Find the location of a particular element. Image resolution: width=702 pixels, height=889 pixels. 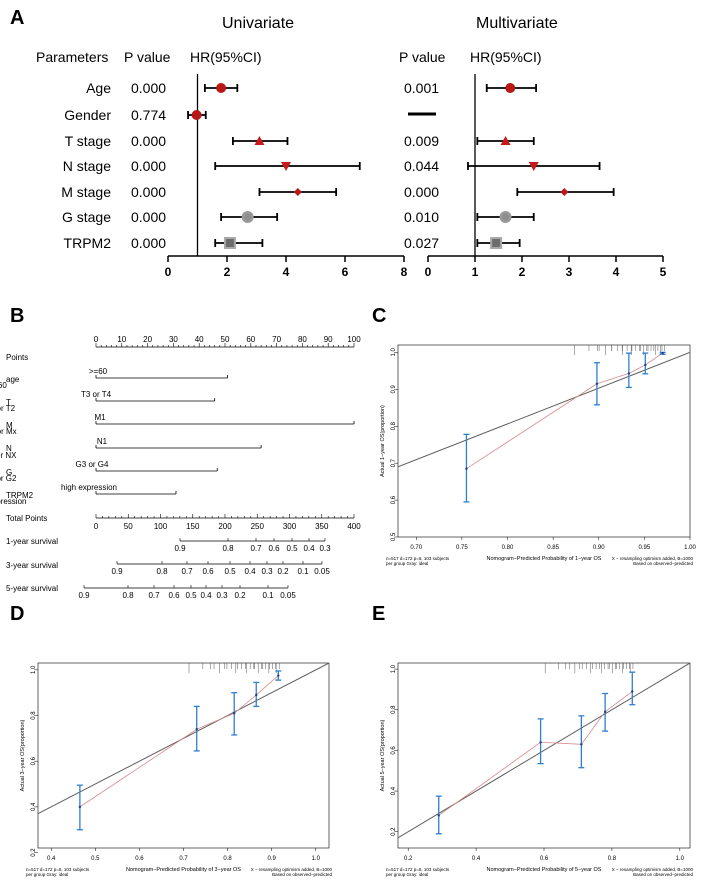

nomogram-row-label: TRPM2 is located at coordinates (20, 495).